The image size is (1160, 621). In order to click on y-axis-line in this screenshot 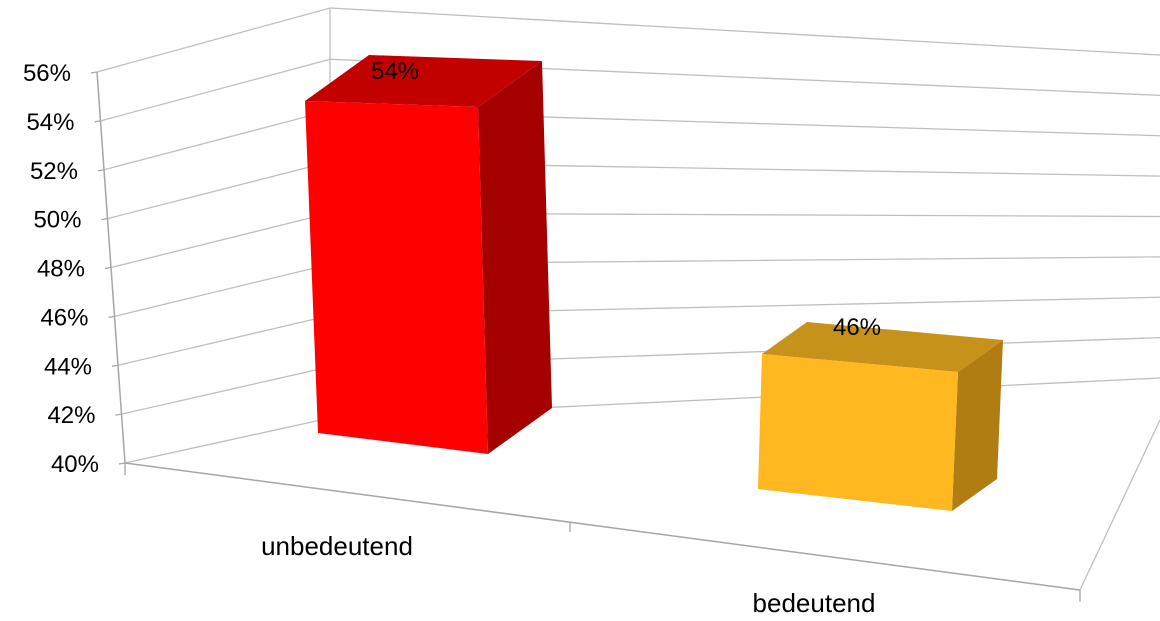, I will do `click(111, 267)`.